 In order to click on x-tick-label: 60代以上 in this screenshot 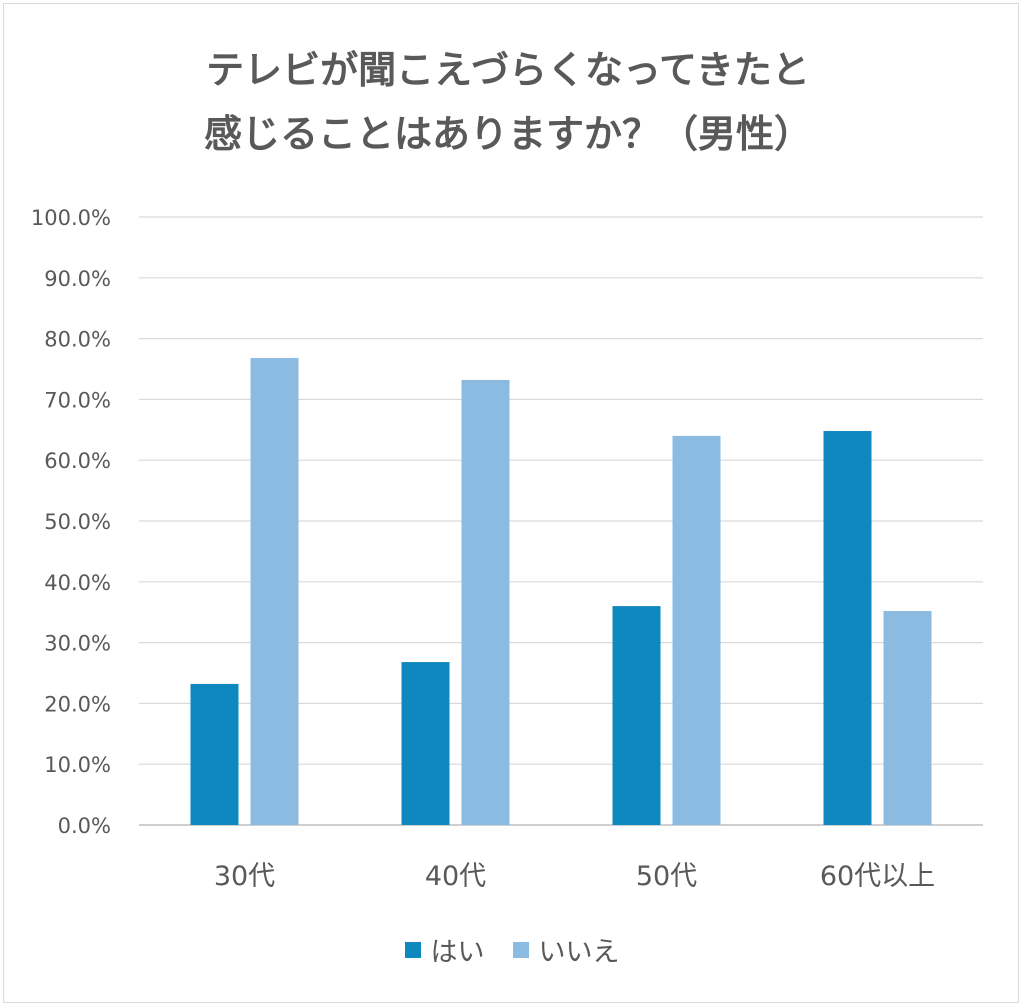, I will do `click(877, 876)`.